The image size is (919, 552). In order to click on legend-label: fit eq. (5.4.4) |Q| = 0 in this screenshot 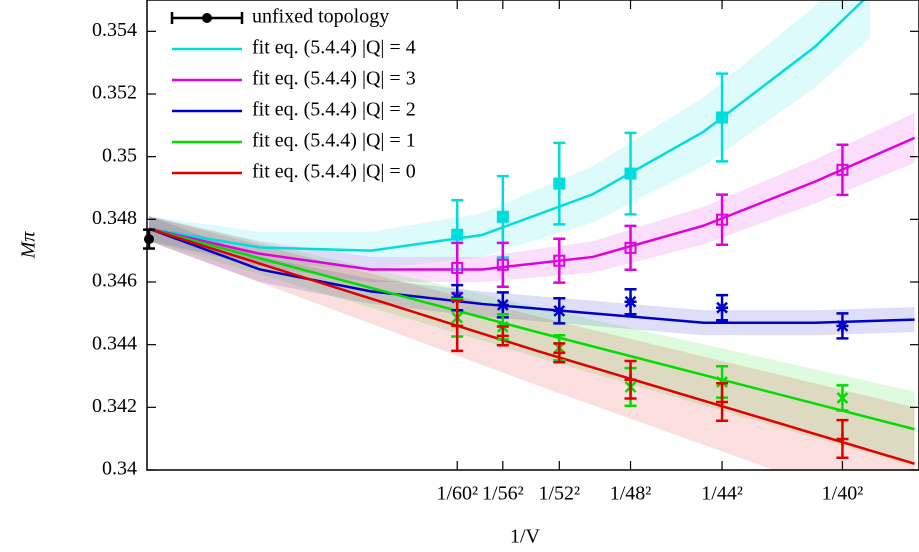, I will do `click(334, 172)`.